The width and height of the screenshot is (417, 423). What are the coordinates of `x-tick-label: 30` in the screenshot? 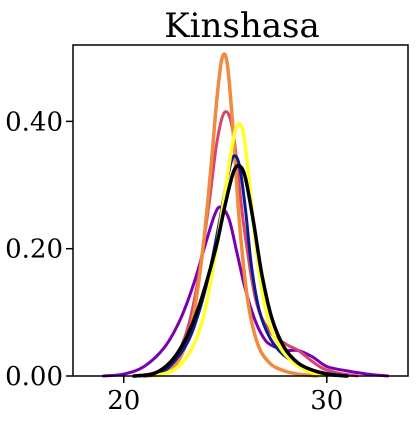 It's located at (326, 401).